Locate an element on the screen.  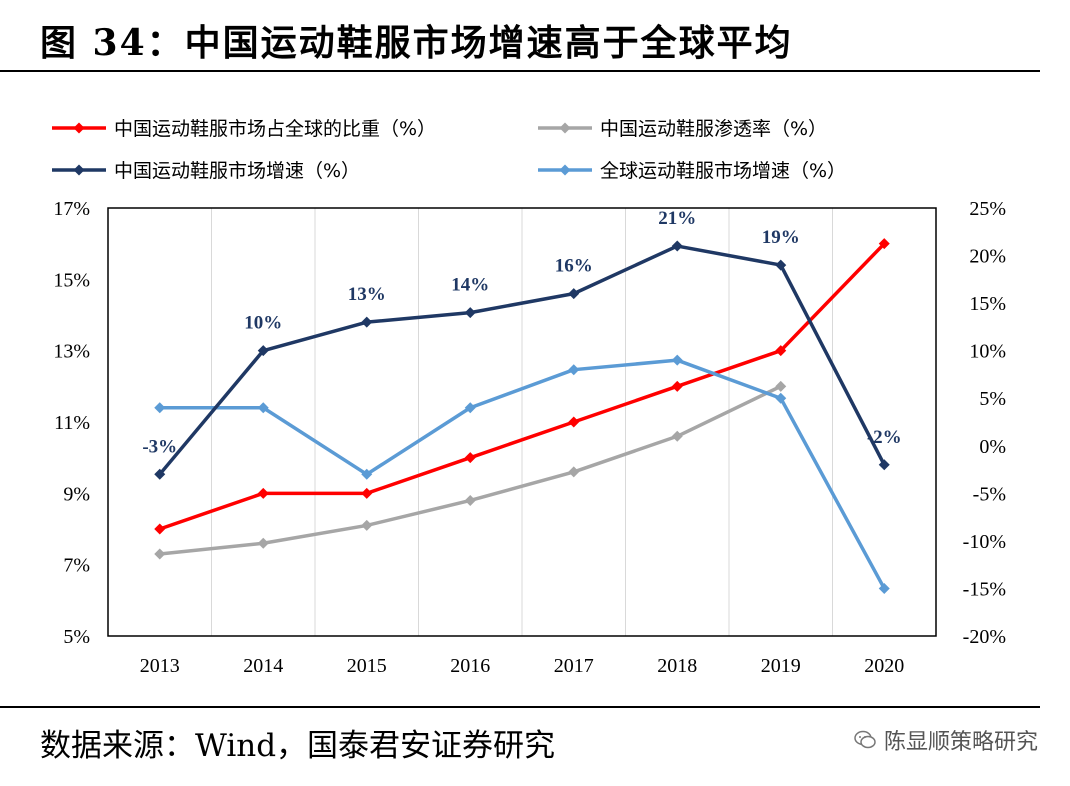
data-label: 16% is located at coordinates (574, 266).